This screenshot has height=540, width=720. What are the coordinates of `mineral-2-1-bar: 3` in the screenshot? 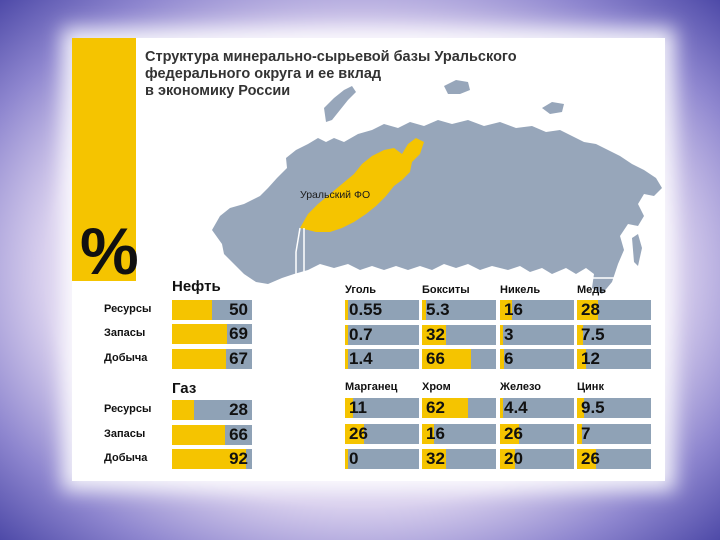 It's located at (537, 335).